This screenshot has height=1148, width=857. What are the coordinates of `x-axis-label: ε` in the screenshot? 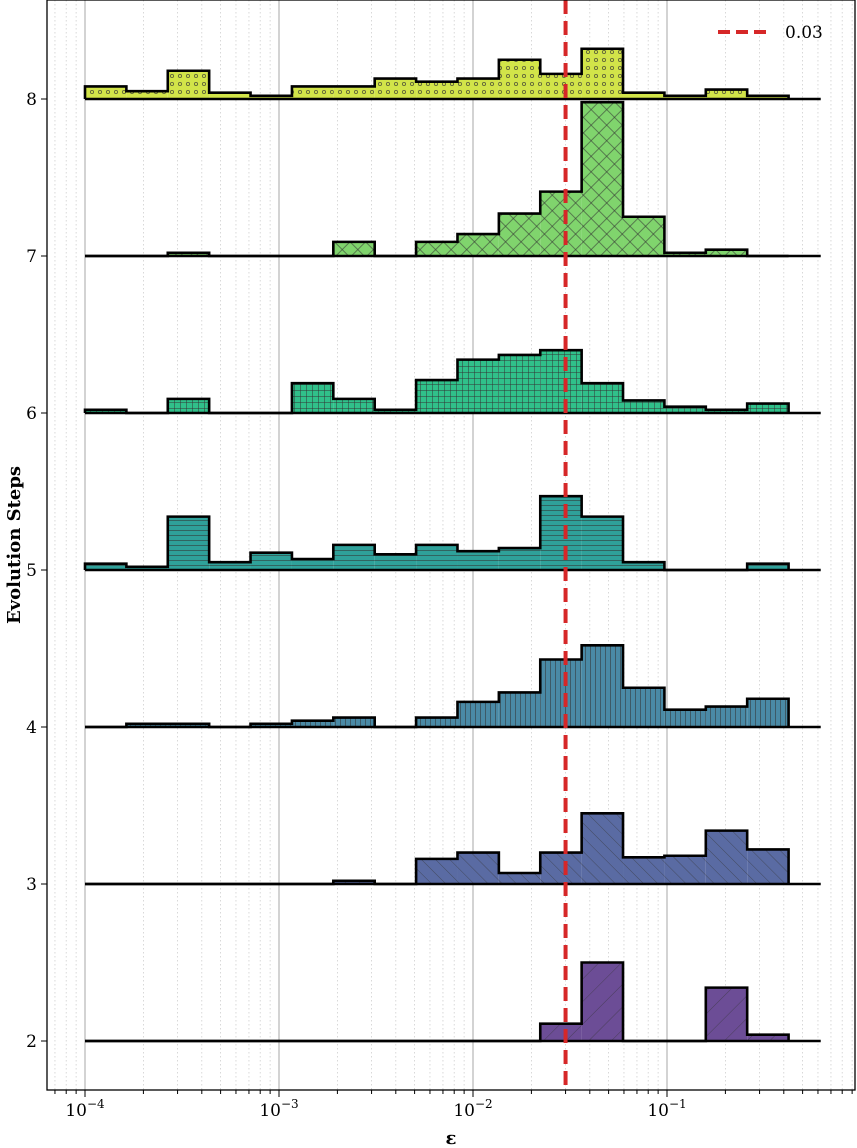 It's located at (451, 1138).